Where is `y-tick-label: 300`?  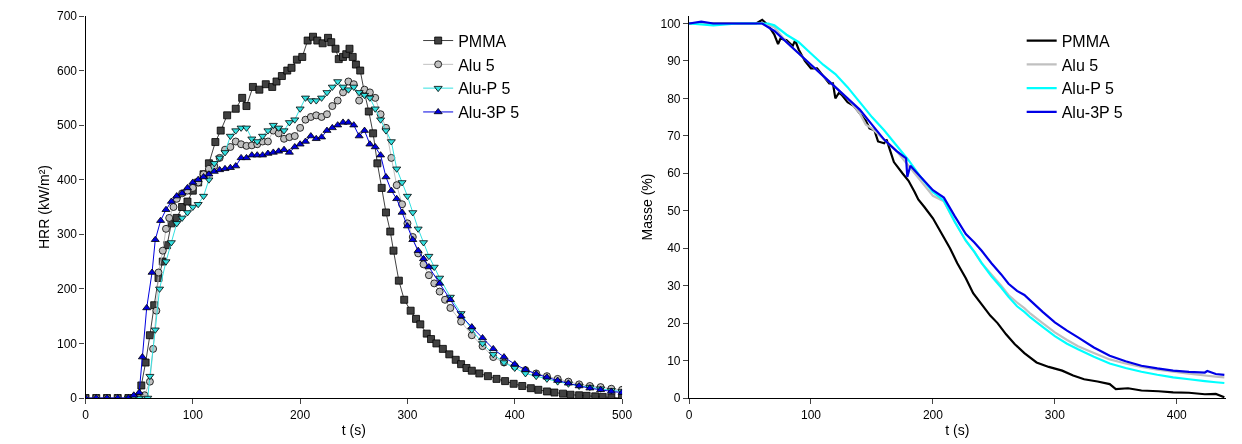
y-tick-label: 300 is located at coordinates (67, 234).